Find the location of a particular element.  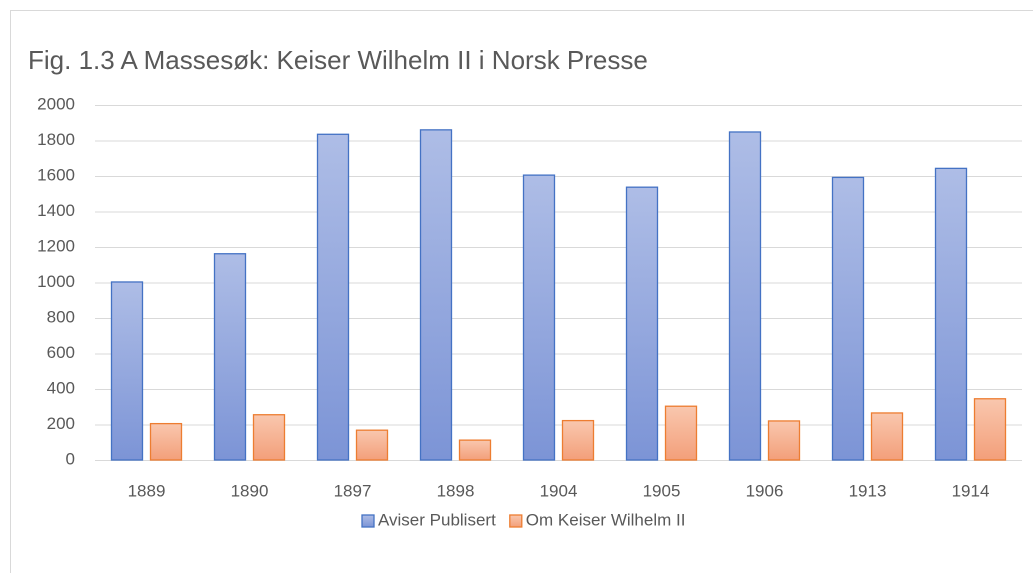

y-tick-label: 1600 is located at coordinates (56, 174).